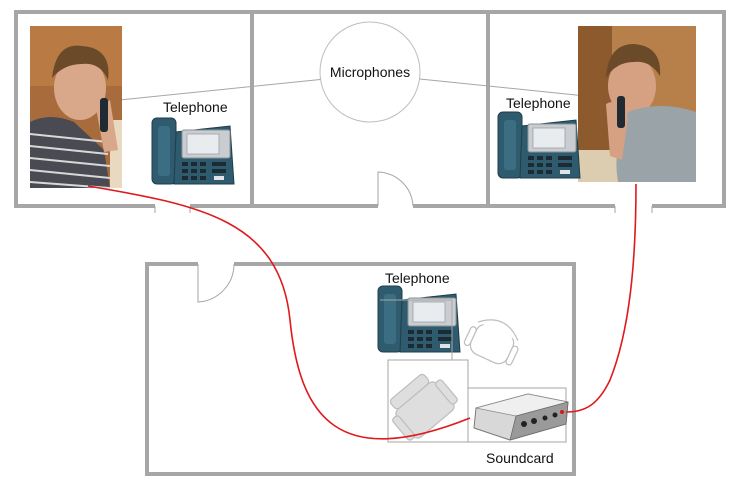 The height and width of the screenshot is (488, 740). What do you see at coordinates (423, 407) in the screenshot?
I see `chair-lower-icon` at bounding box center [423, 407].